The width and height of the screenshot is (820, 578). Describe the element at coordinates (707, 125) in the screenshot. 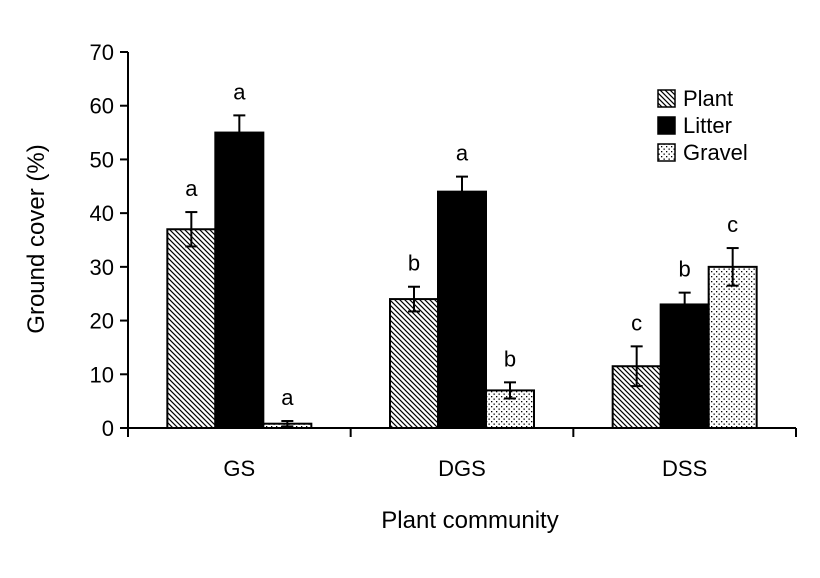

I see `legend-label-litter: Litter` at that location.